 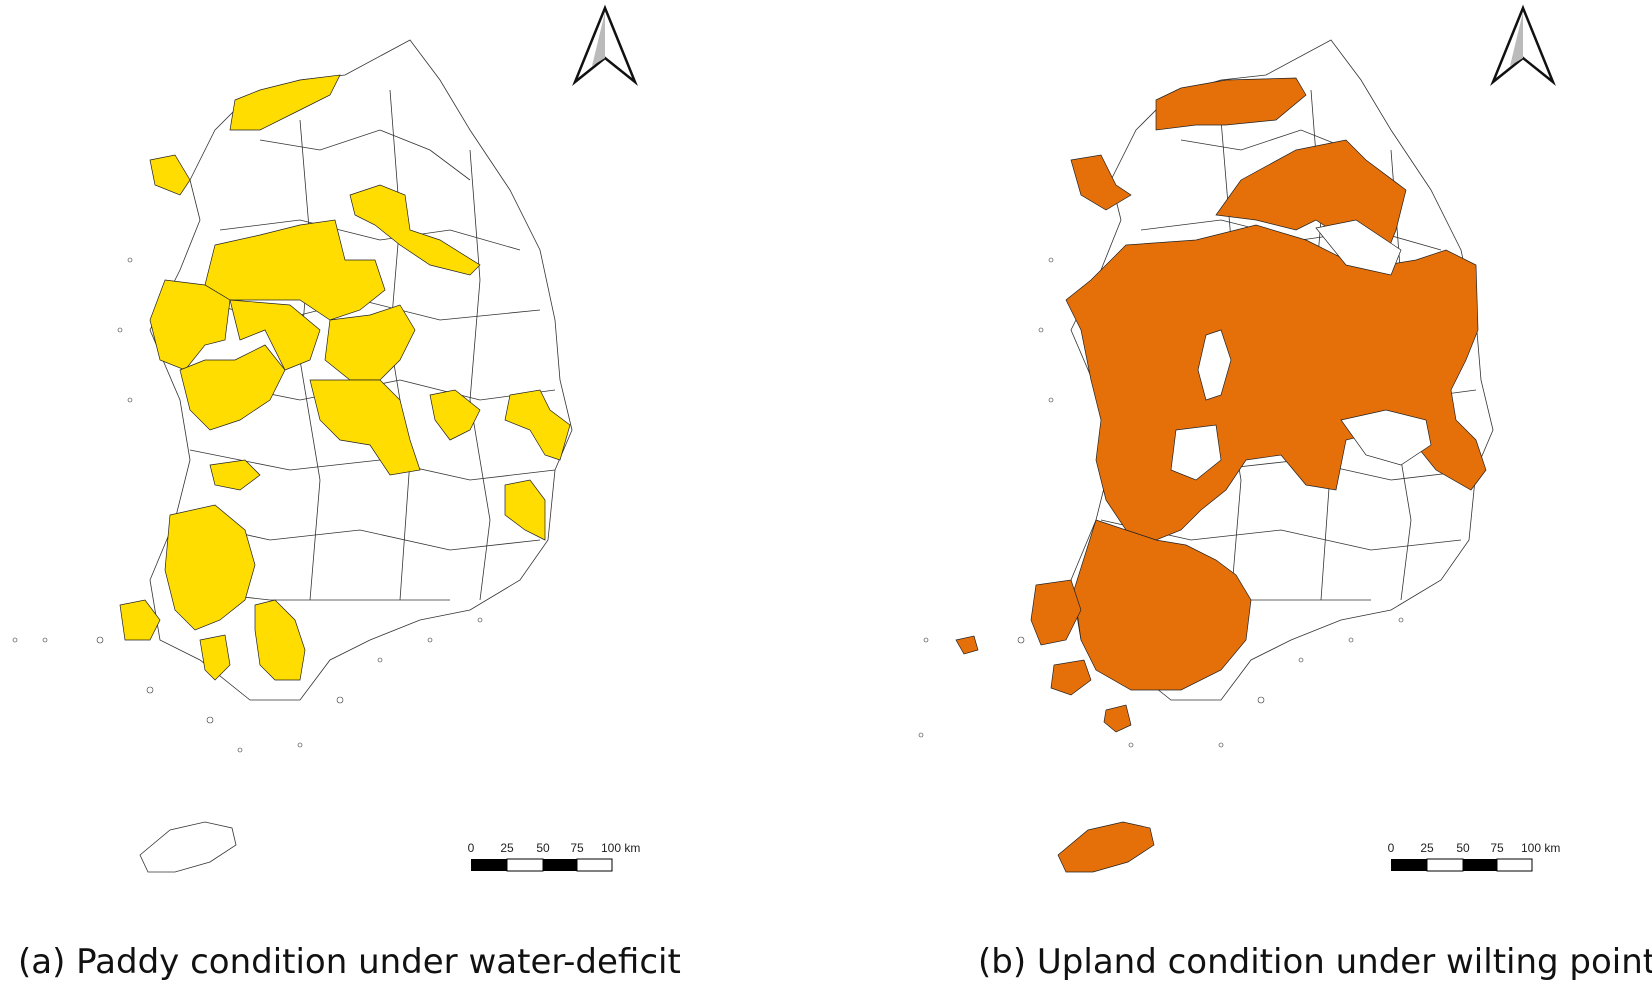 I want to click on unhighlighted-districts, so click(x=1301, y=350).